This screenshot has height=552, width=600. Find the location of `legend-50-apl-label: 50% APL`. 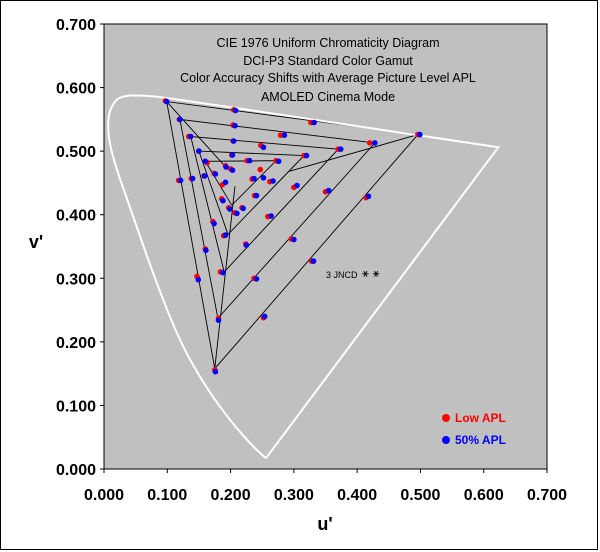

legend-50-apl-label: 50% APL is located at coordinates (480, 440).